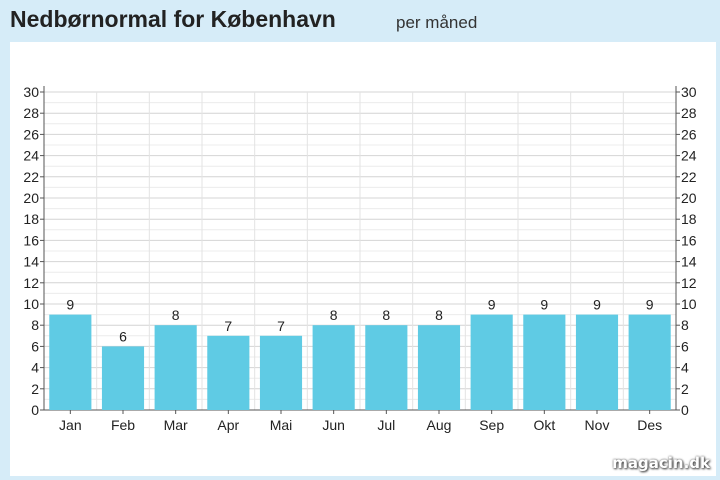  I want to click on x-tick-label: Jul, so click(386, 425).